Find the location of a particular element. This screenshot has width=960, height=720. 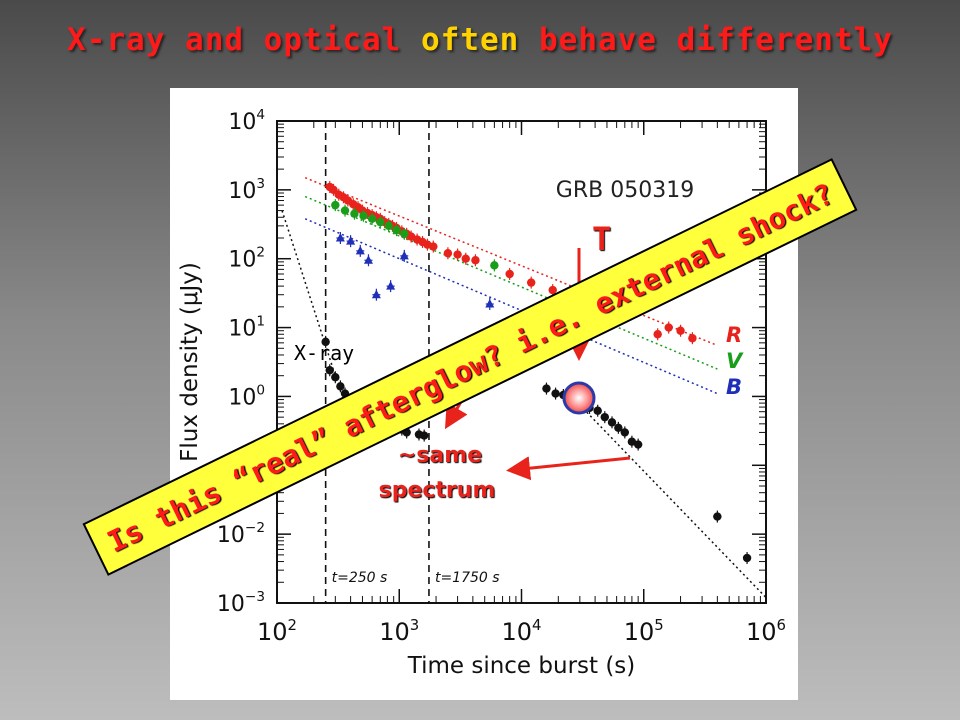

break-marker is located at coordinates (579, 398).